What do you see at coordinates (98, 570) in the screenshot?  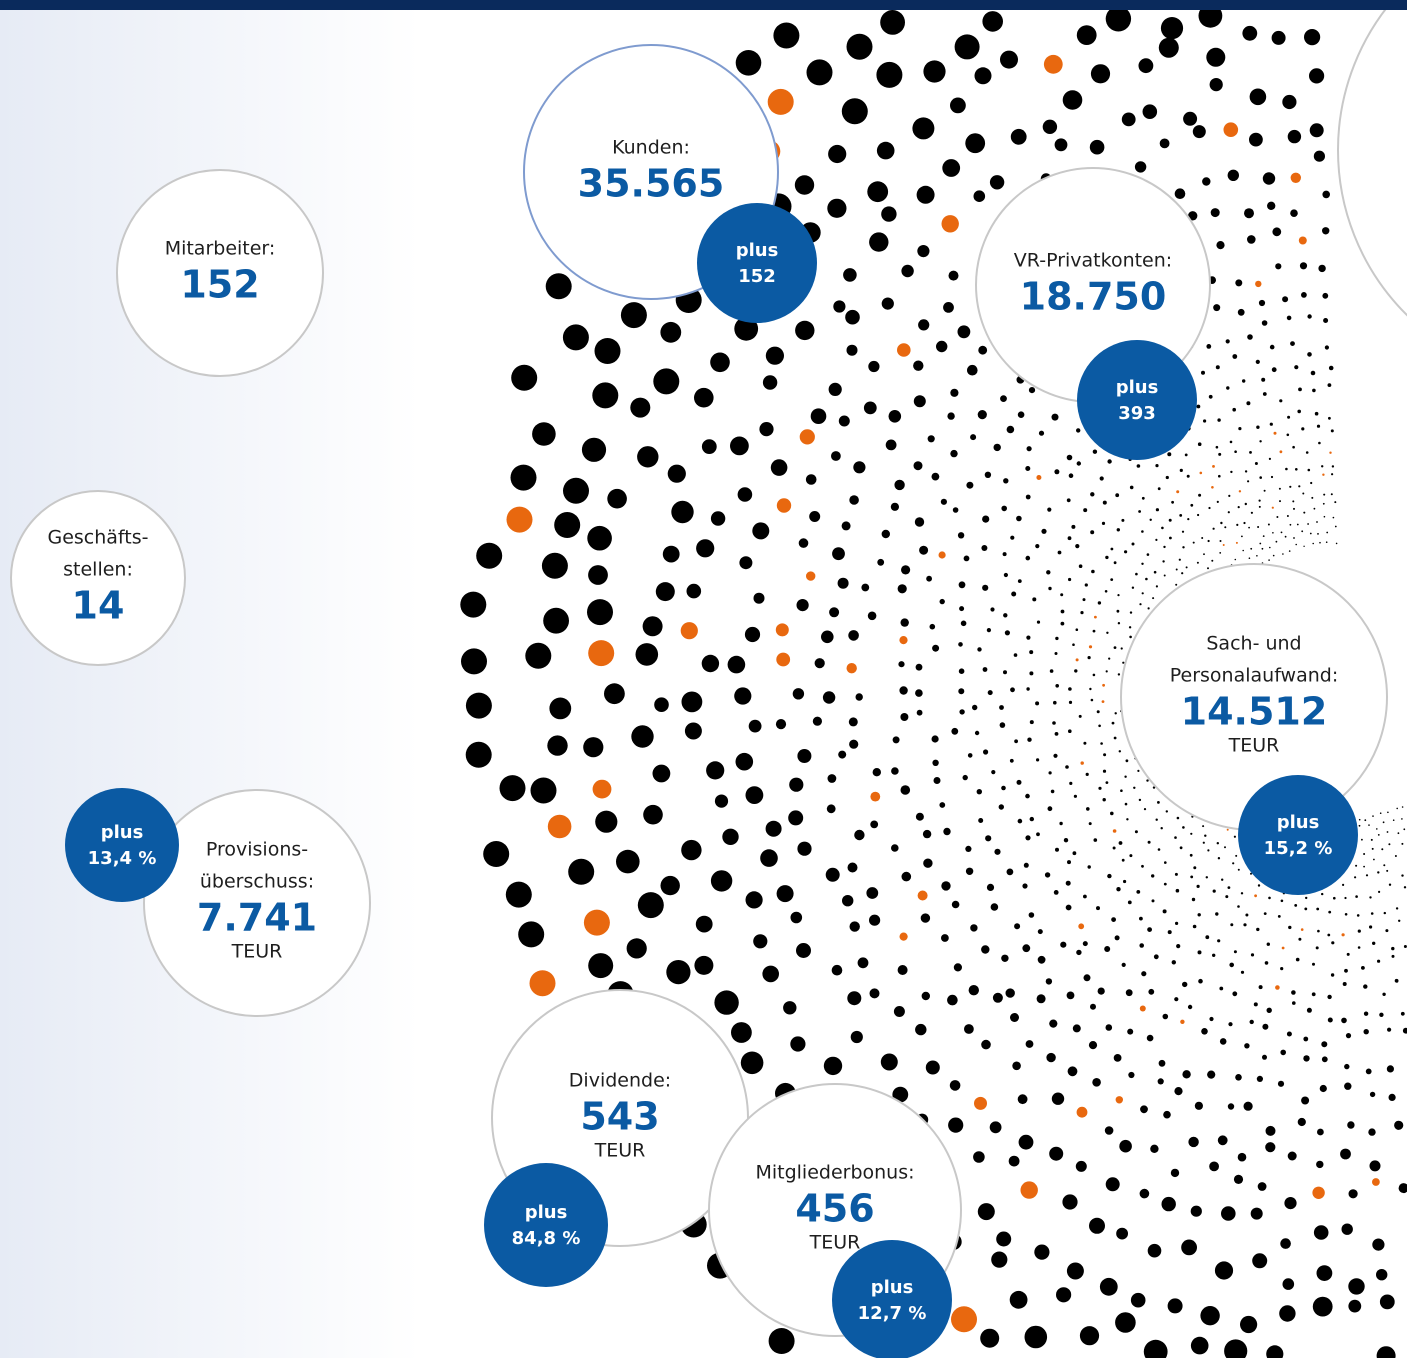 I see `bubble-label: stellen:` at bounding box center [98, 570].